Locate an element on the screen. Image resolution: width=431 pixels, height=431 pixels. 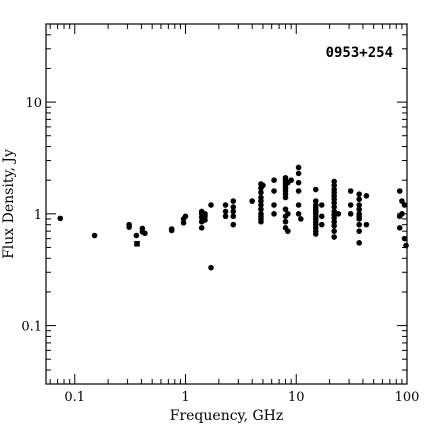
x-tick-label: 1 is located at coordinates (185, 397).